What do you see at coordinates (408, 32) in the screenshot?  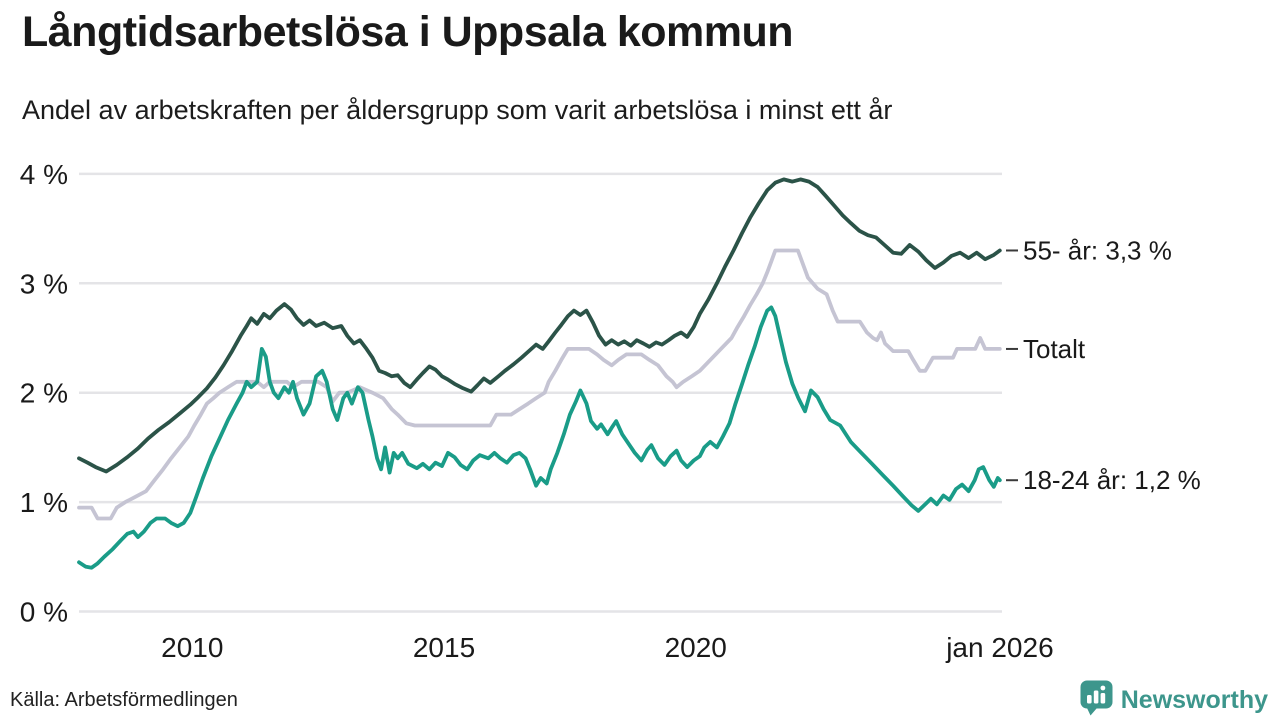 I see `page-title: Långtidsarbetslösa i Uppsala kommun` at bounding box center [408, 32].